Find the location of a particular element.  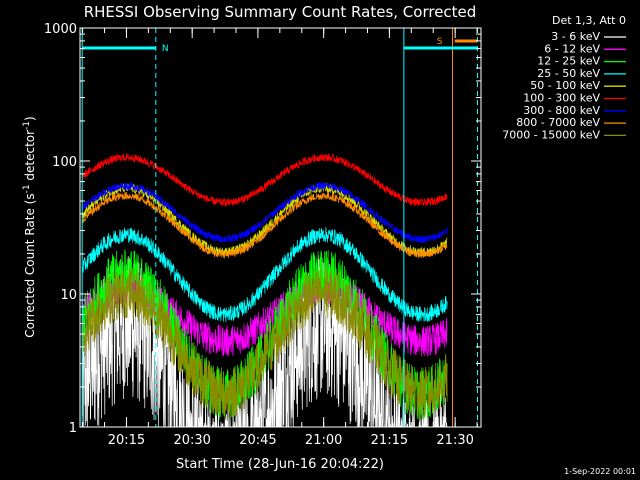

x-tick-label-2: 20:30 is located at coordinates (191, 440).